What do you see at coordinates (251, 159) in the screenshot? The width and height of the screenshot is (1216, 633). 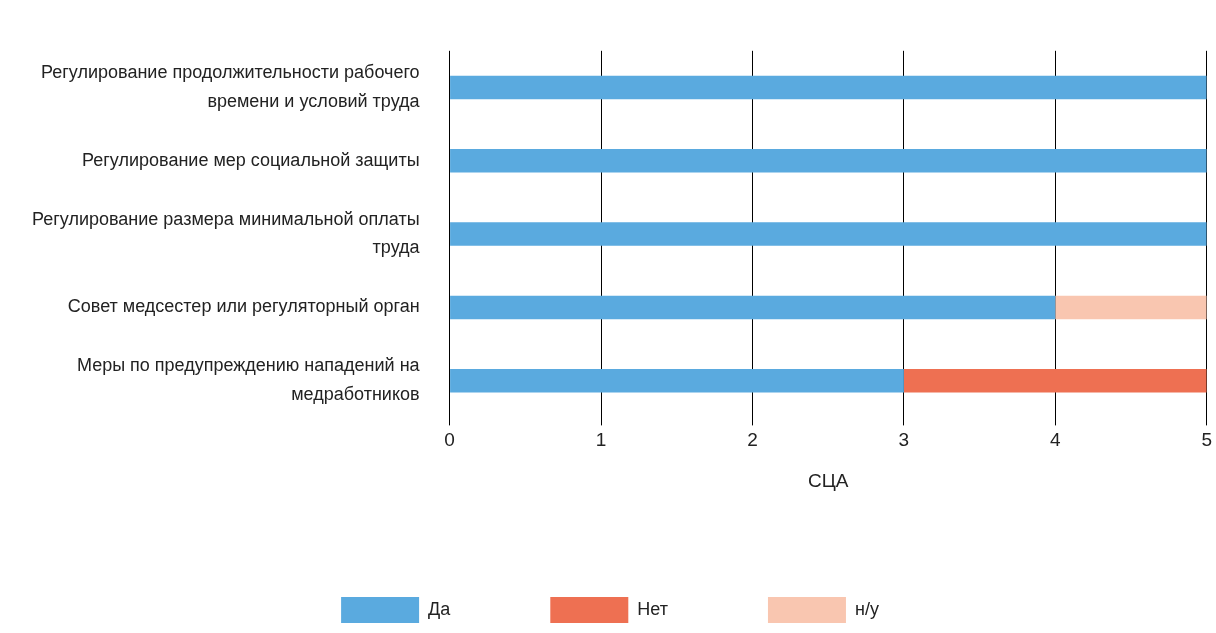 I see `y-tick-label: Регулирование мер социальной защиты` at bounding box center [251, 159].